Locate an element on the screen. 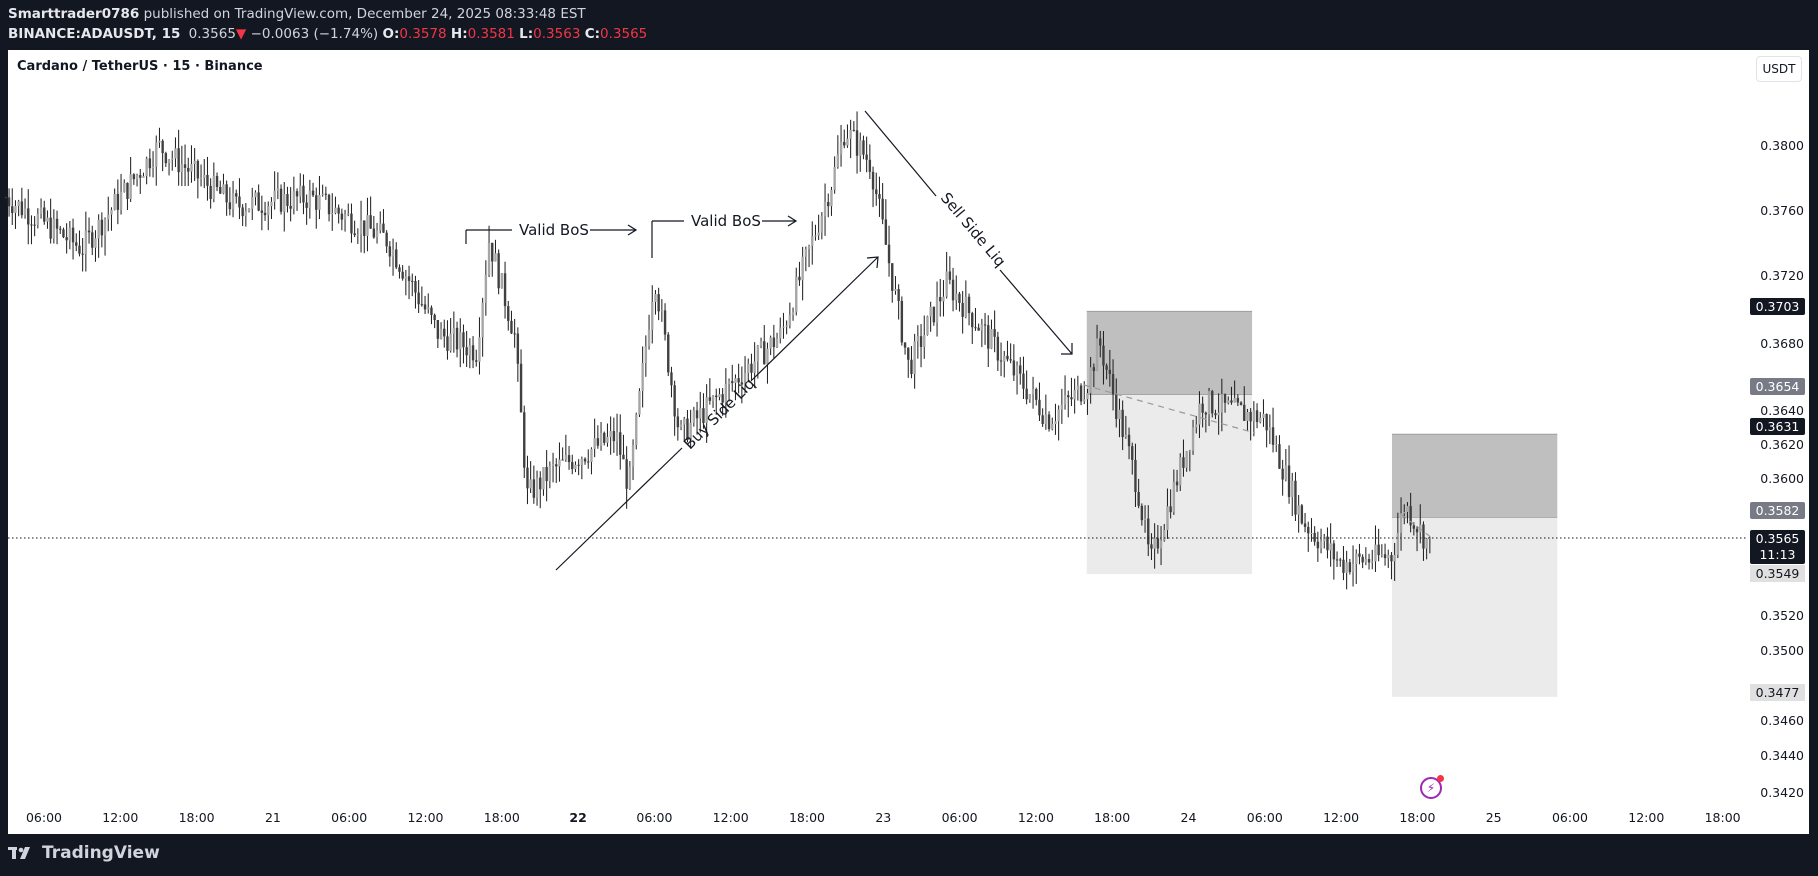  brand-name: TradingView is located at coordinates (101, 853).